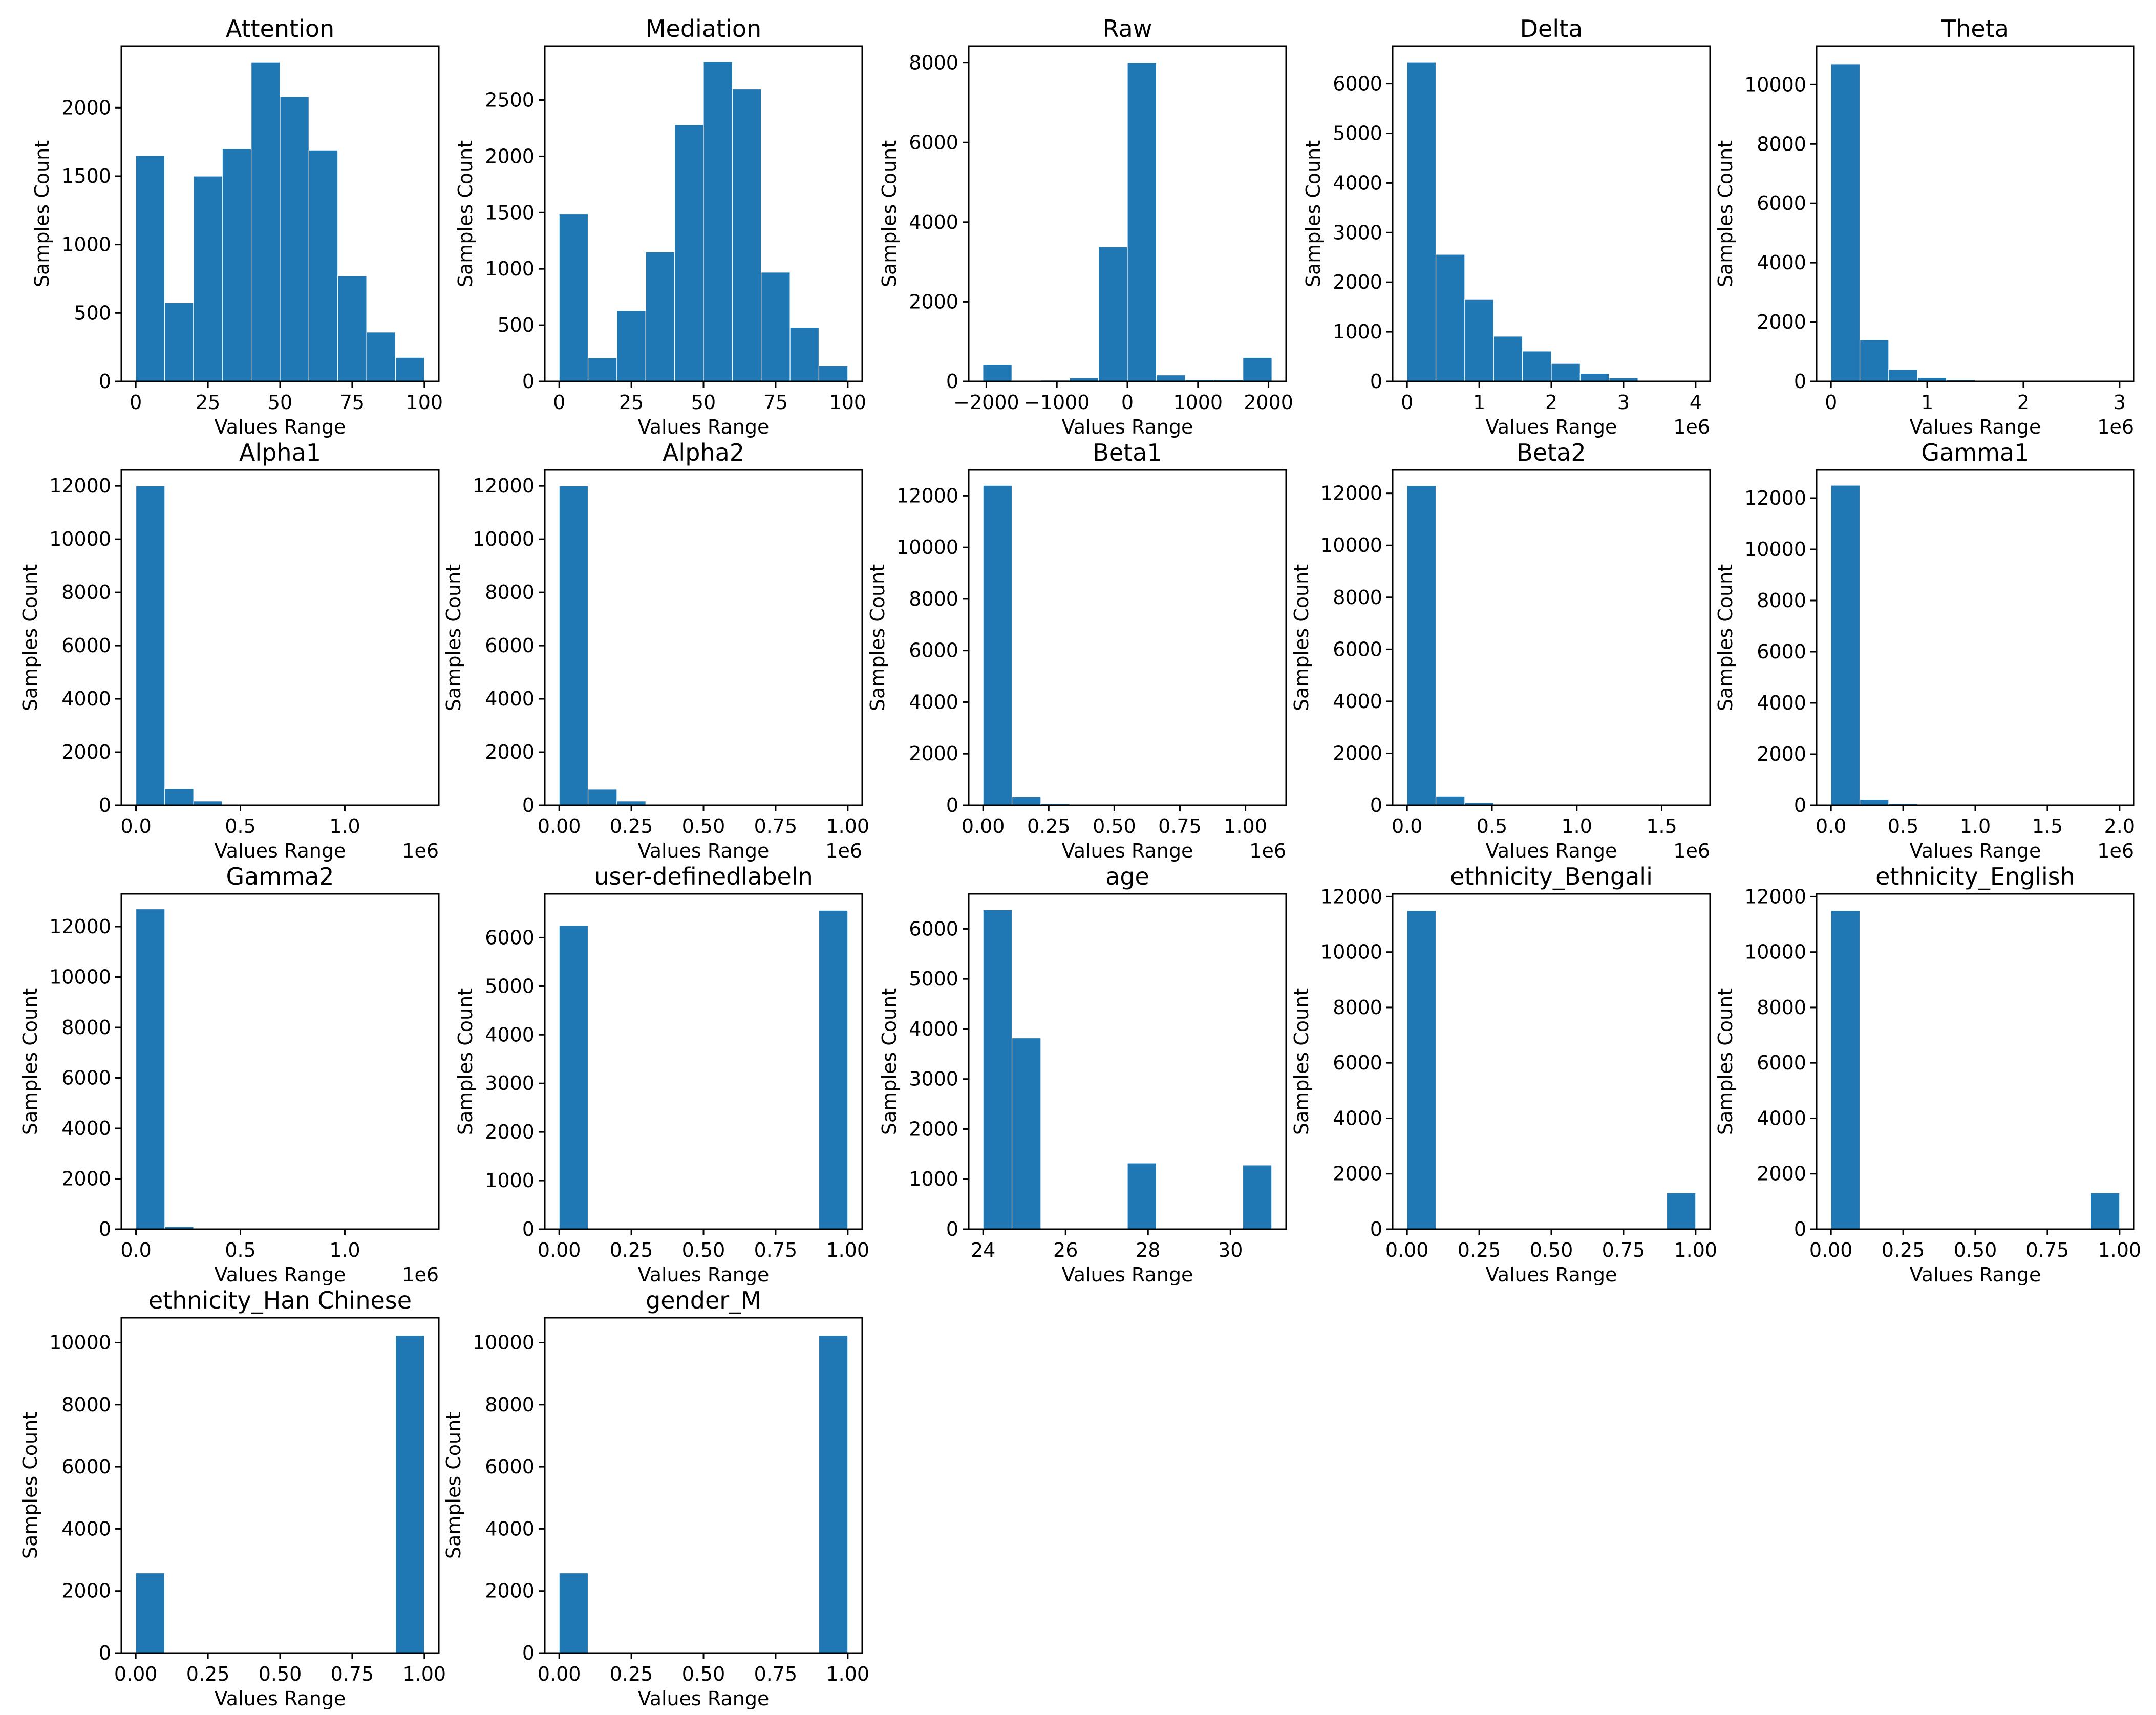 The width and height of the screenshot is (2156, 1715). What do you see at coordinates (983, 1250) in the screenshot?
I see `chart-age-xtick-label-1: 24` at bounding box center [983, 1250].